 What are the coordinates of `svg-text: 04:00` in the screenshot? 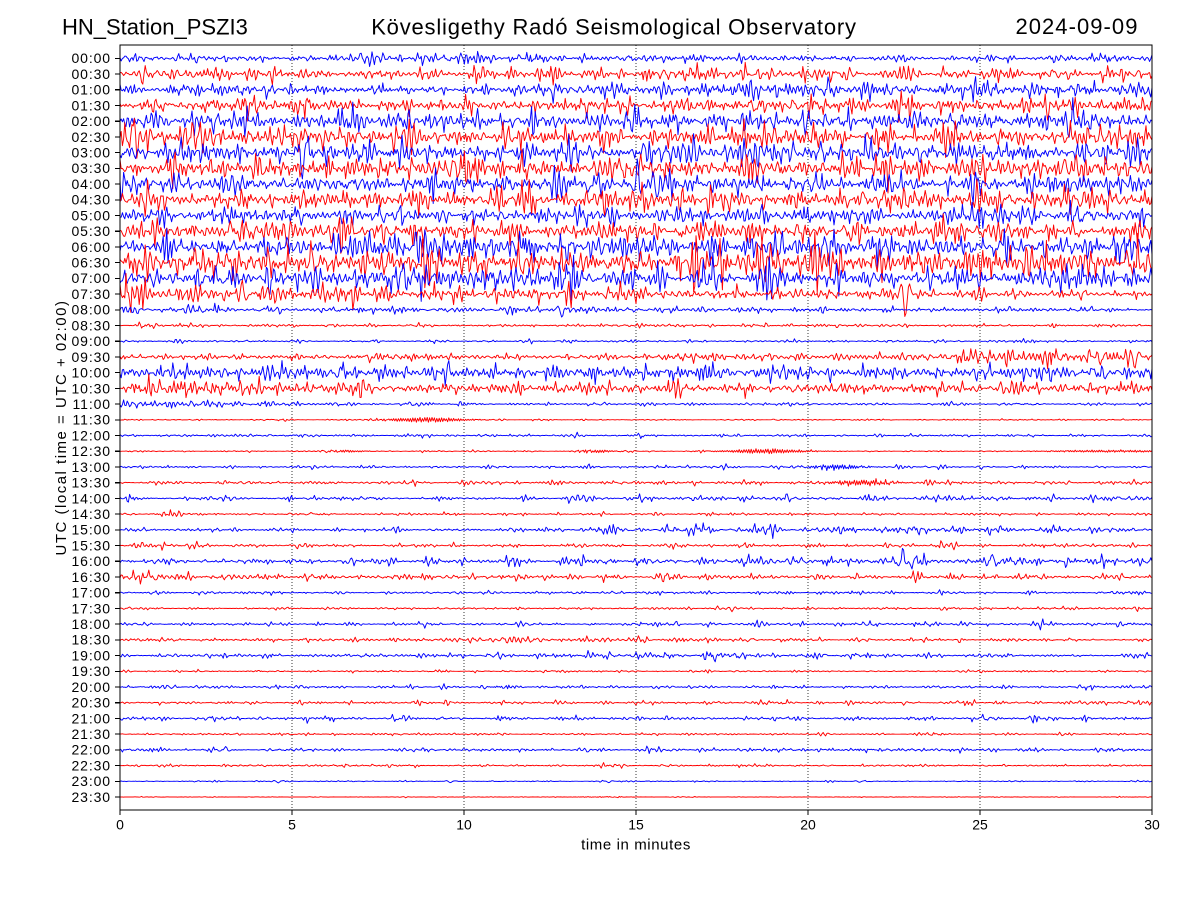 It's located at (91, 184).